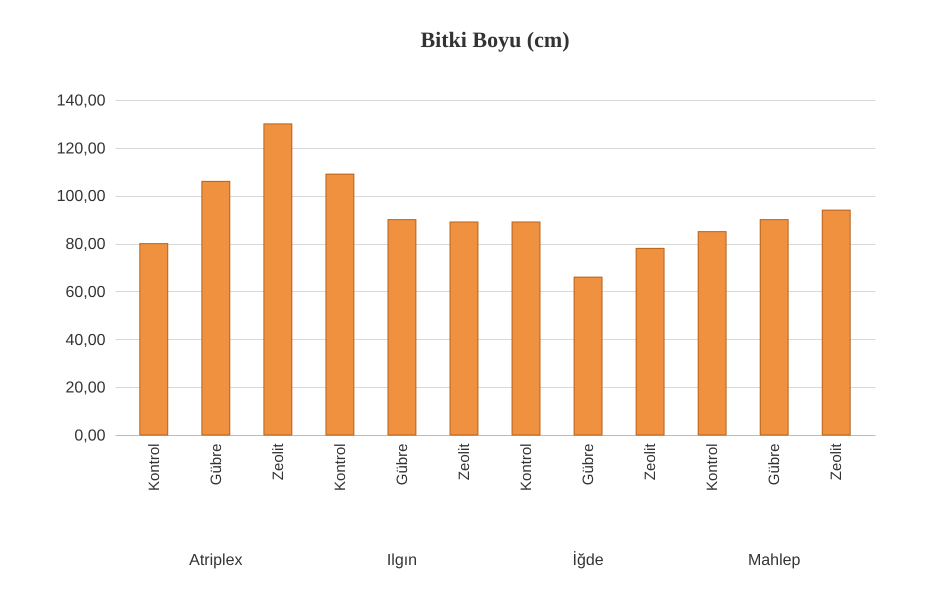 Image resolution: width=933 pixels, height=604 pixels. I want to click on text: Atriplex, so click(215, 560).